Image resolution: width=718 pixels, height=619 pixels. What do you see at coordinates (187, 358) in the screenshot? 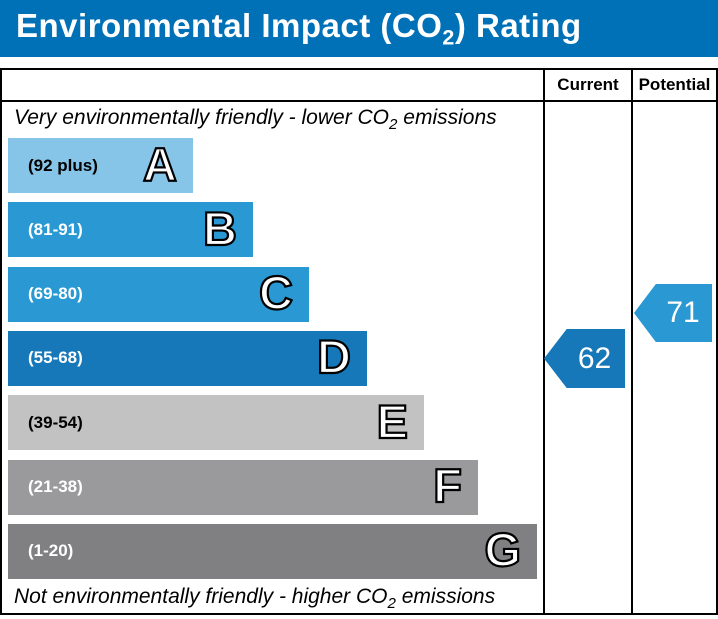
I see `band-D: (55-68) D` at bounding box center [187, 358].